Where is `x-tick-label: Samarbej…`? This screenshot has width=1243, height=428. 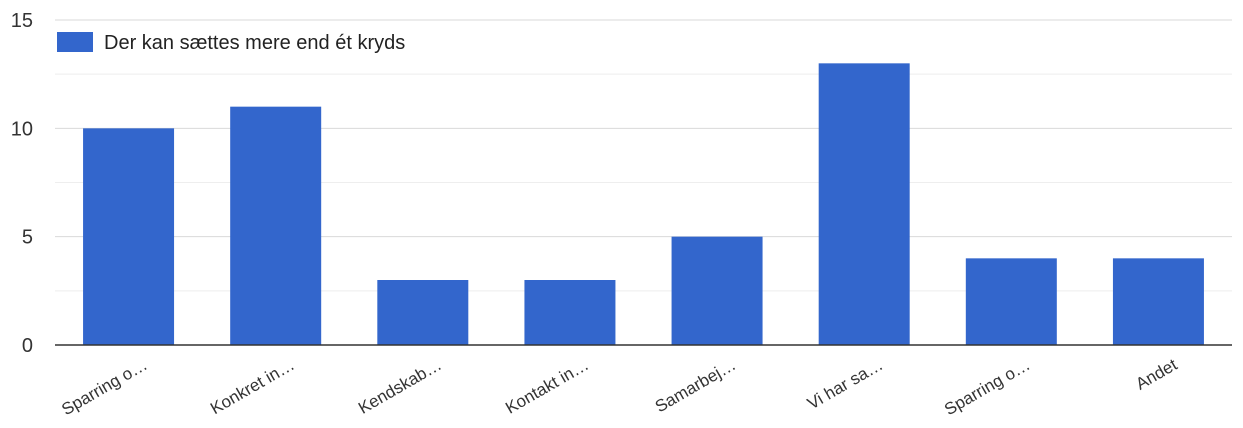 x-tick-label: Samarbej… is located at coordinates (695, 385).